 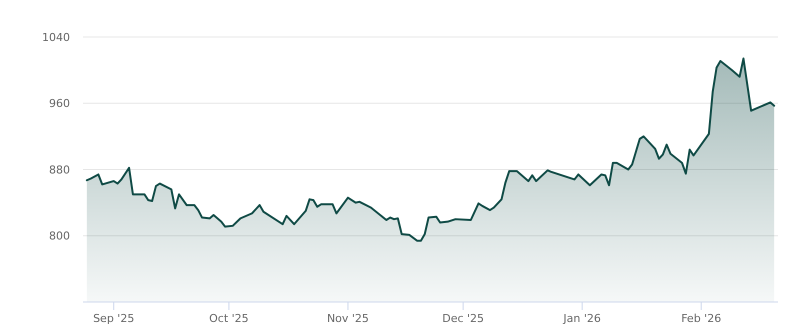 I want to click on x-tick-label: Jan '26, so click(x=581, y=318).